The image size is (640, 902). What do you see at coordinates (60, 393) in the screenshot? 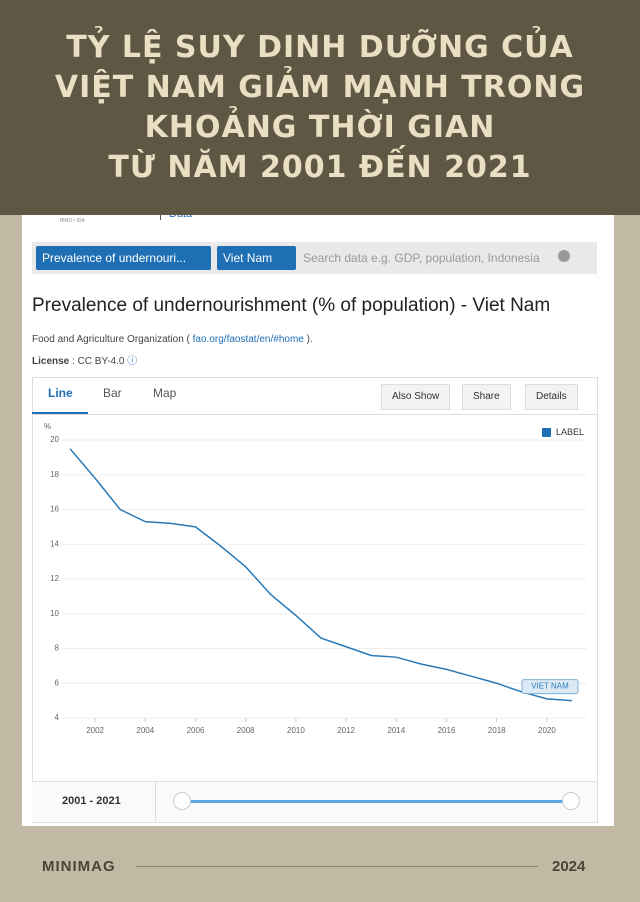
I see `tab: Line` at bounding box center [60, 393].